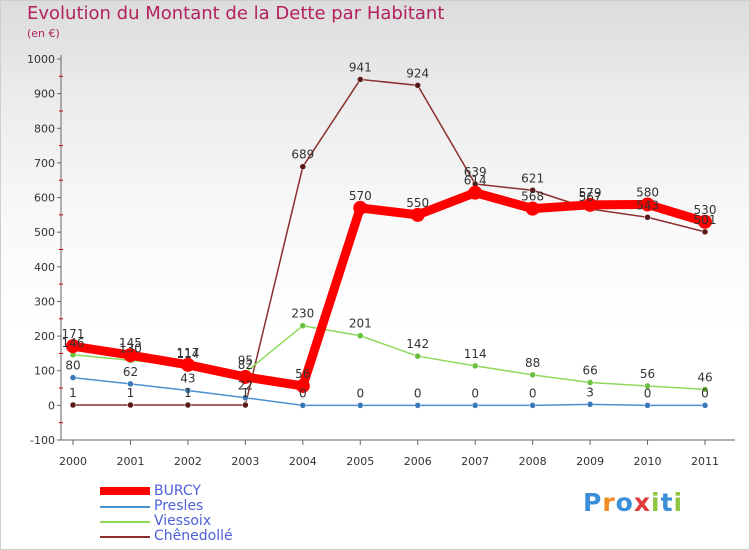  Describe the element at coordinates (245, 365) in the screenshot. I see `data-label-burcy: 82` at that location.